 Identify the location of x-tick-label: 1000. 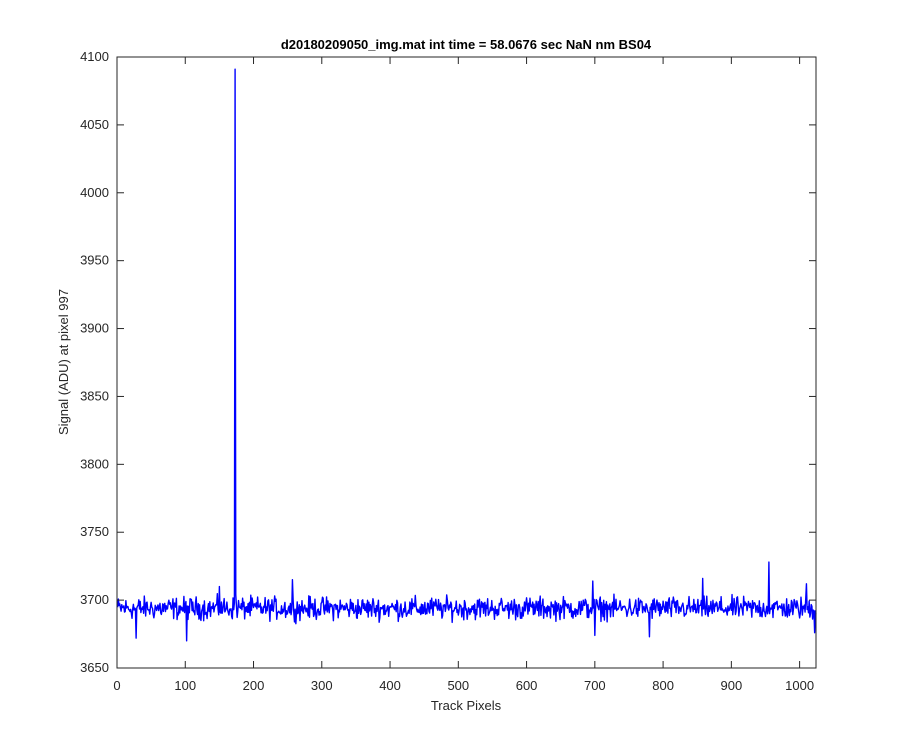
(799, 685).